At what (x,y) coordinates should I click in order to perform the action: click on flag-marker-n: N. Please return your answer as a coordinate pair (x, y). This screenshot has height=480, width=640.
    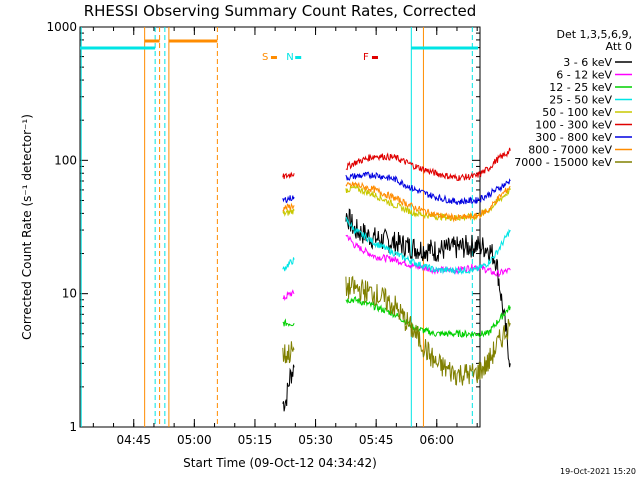
    Looking at the image, I should click on (289, 57).